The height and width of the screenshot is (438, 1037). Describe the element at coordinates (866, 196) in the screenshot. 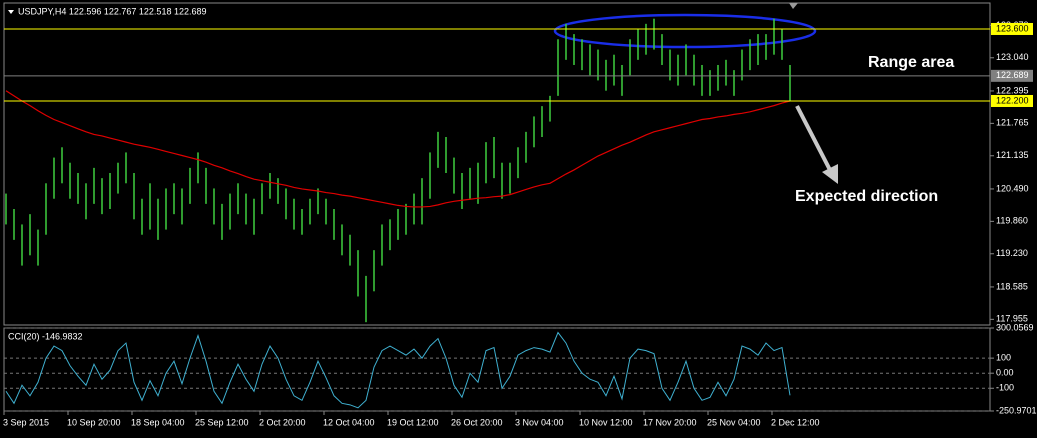

I see `annotation: Expected direction` at that location.